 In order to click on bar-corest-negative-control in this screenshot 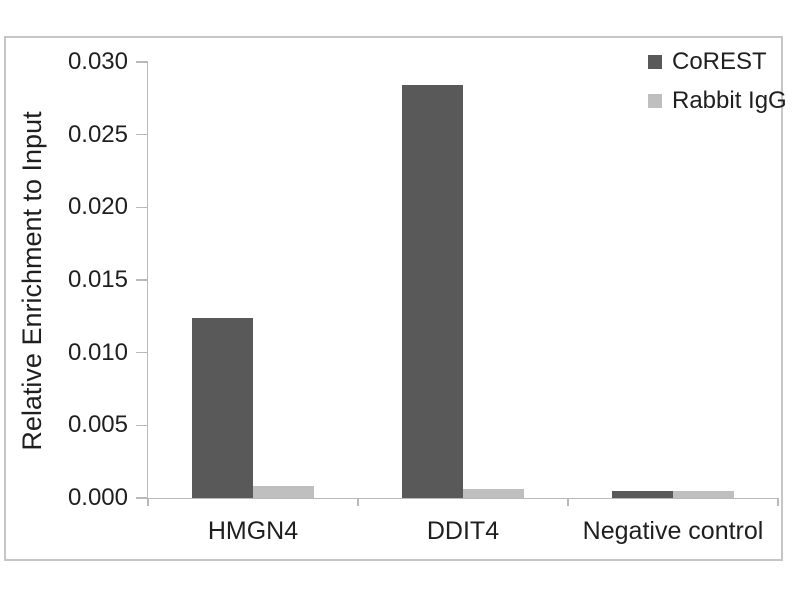, I will do `click(642, 494)`.